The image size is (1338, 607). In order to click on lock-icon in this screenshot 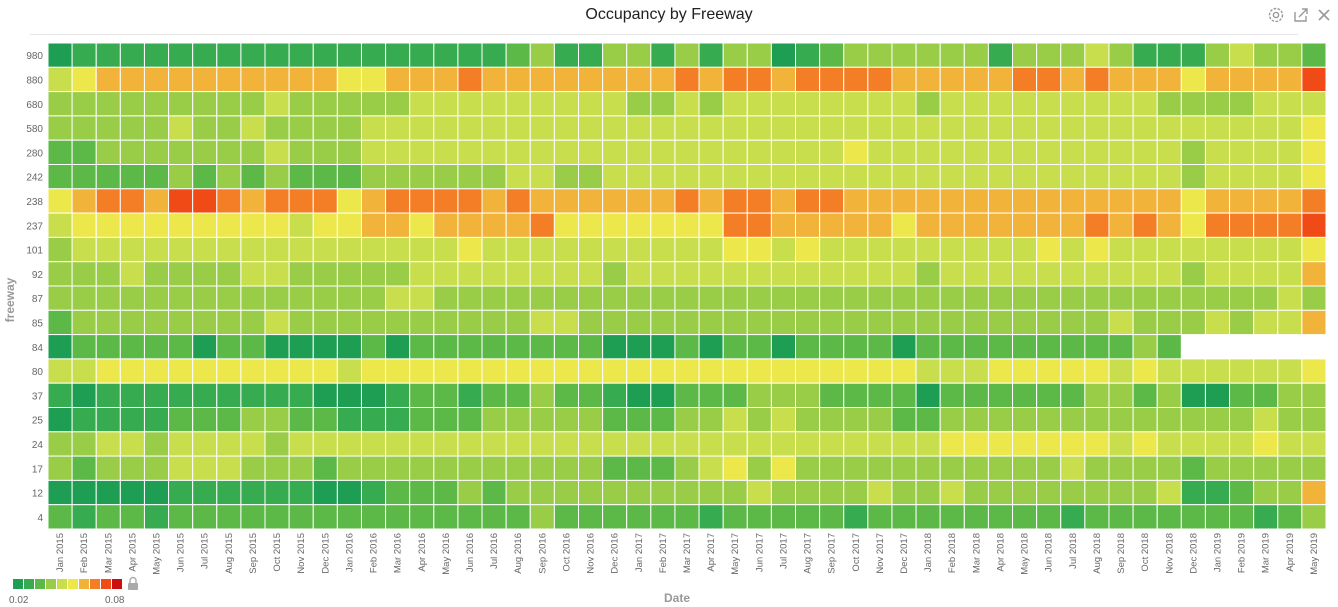, I will do `click(133, 583)`.